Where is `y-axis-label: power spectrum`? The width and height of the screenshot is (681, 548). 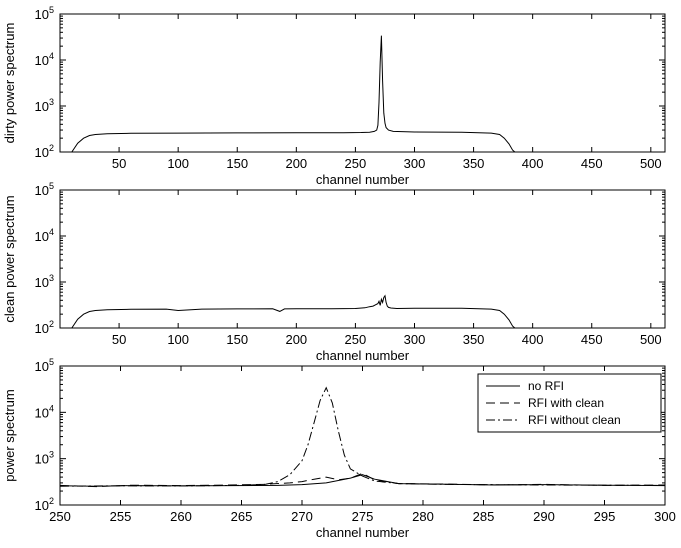 y-axis-label: power spectrum is located at coordinates (9, 435).